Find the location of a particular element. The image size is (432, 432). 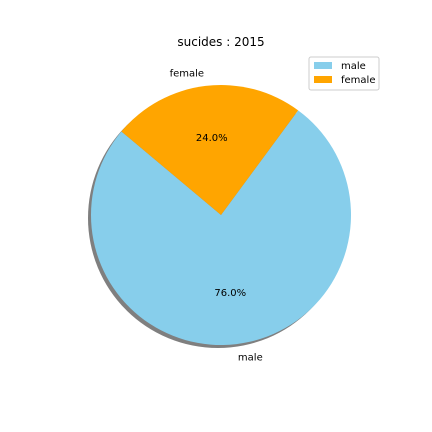

pie-label-male: male is located at coordinates (250, 357).